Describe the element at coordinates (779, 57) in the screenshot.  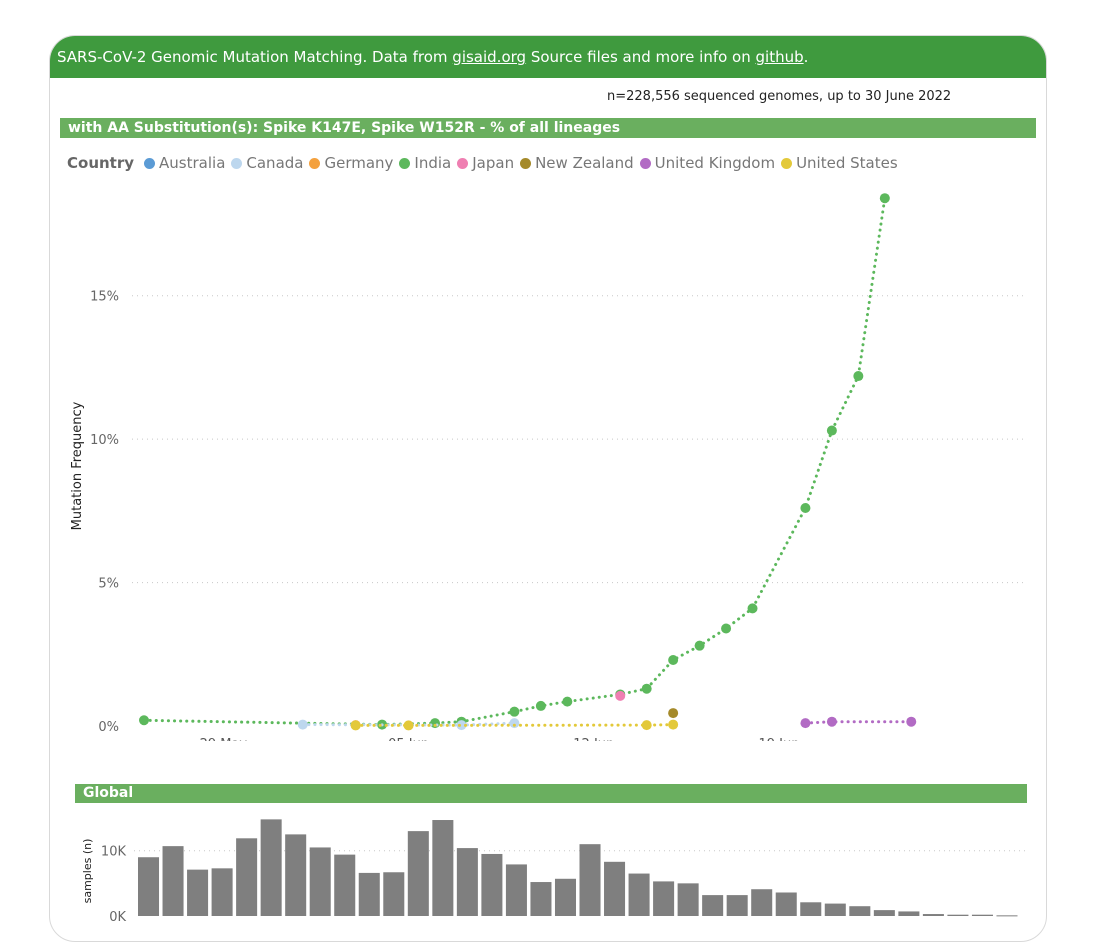
I see `github-link: github` at that location.